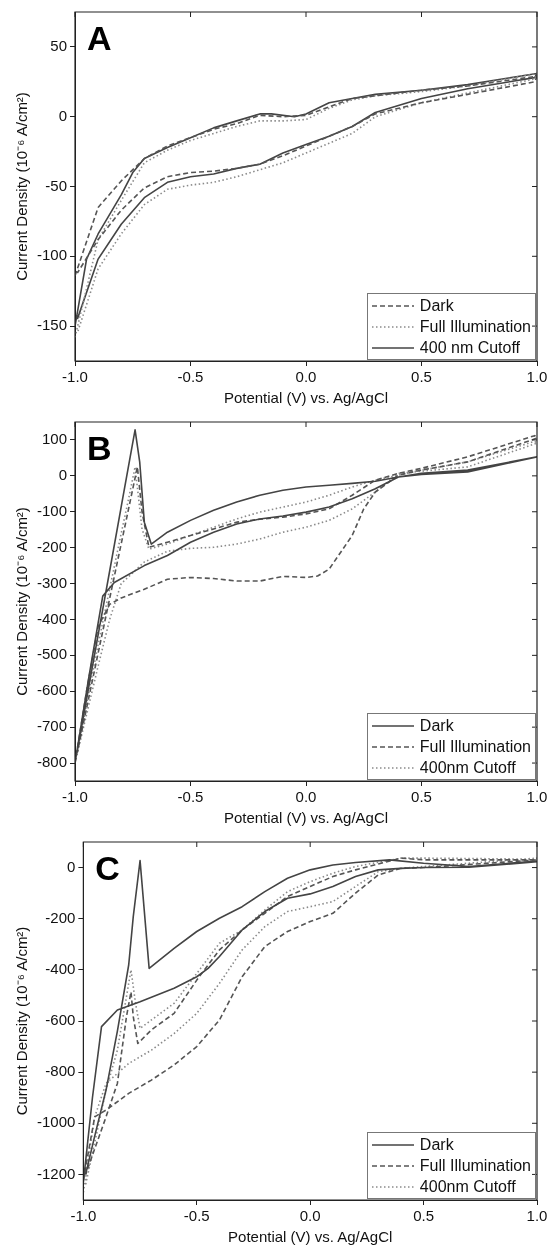  What do you see at coordinates (52, 325) in the screenshot?
I see `y-tick-label: -150` at bounding box center [52, 325].